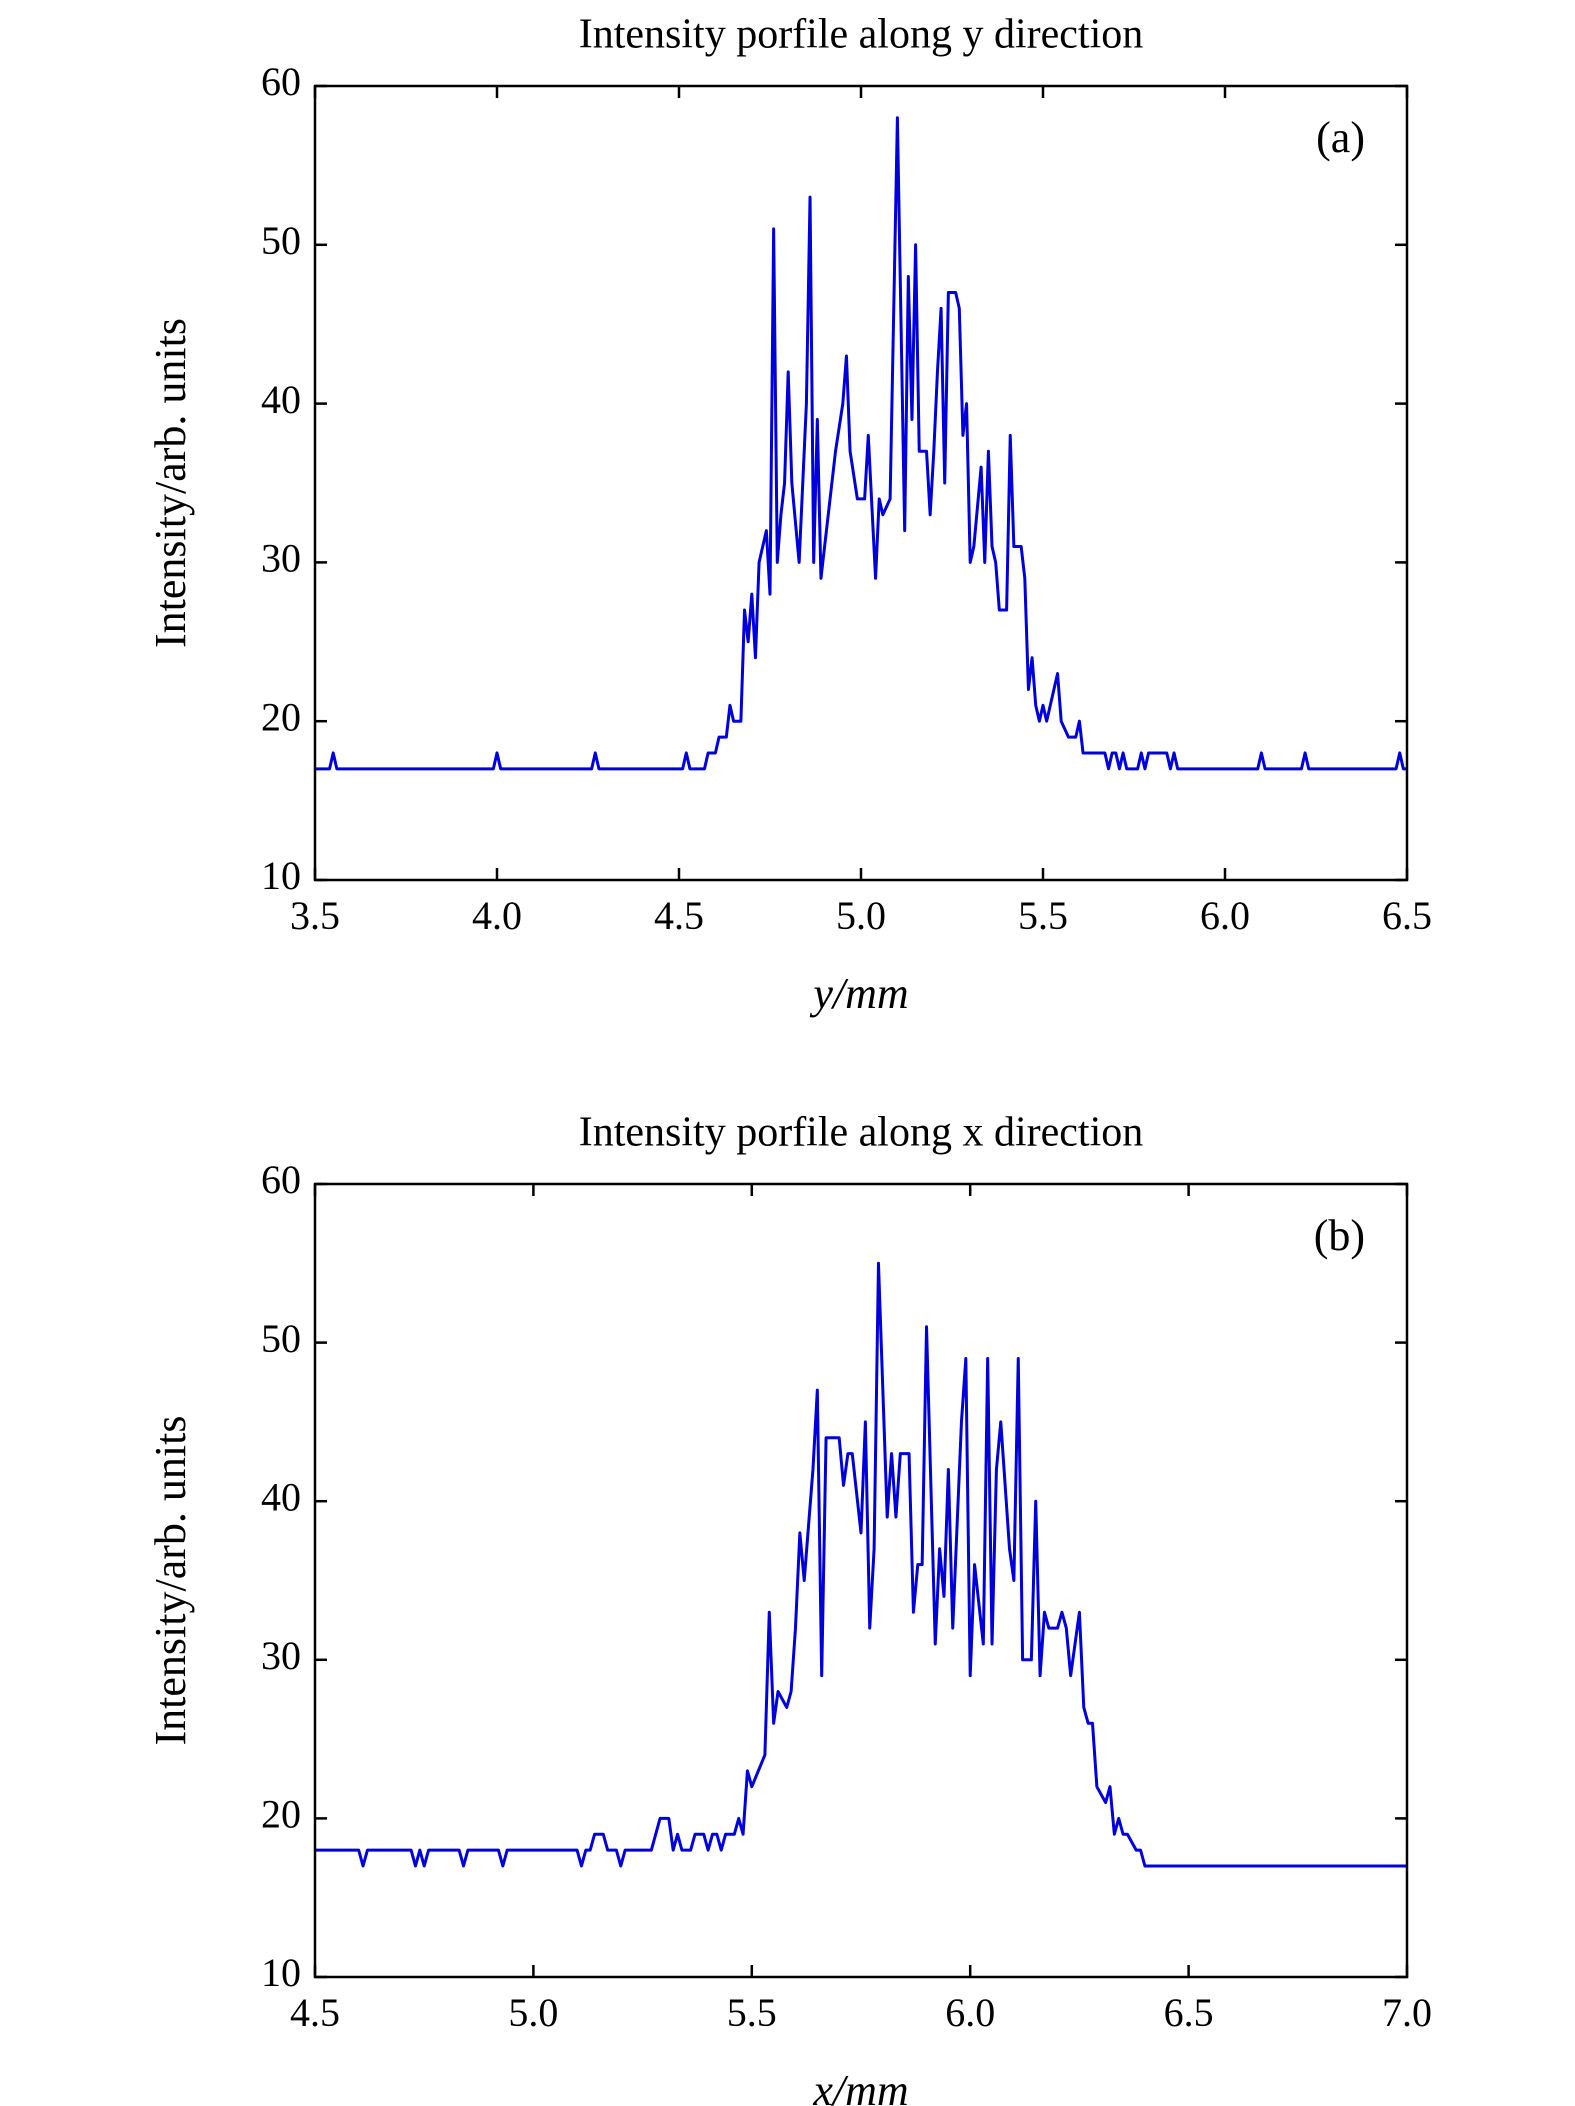  I want to click on chart-title: Intensity porfile along x direction, so click(861, 1133).